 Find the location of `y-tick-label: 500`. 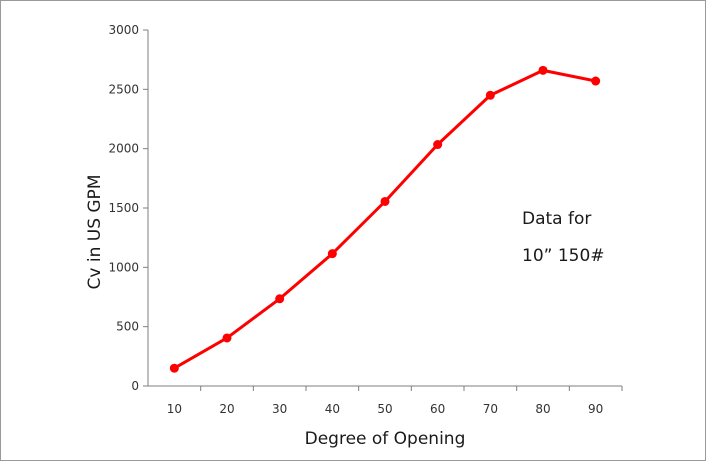

y-tick-label: 500 is located at coordinates (127, 327).